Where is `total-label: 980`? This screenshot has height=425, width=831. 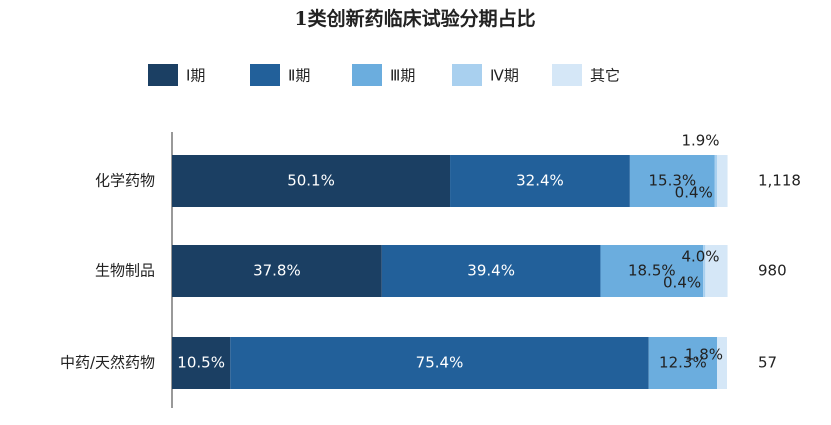 total-label: 980 is located at coordinates (772, 271).